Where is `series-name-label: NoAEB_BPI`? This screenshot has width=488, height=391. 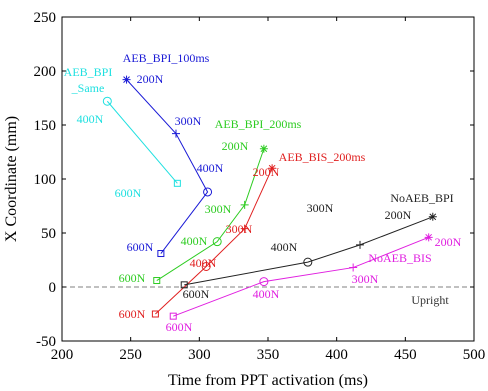 series-name-label: NoAEB_BPI is located at coordinates (421, 198).